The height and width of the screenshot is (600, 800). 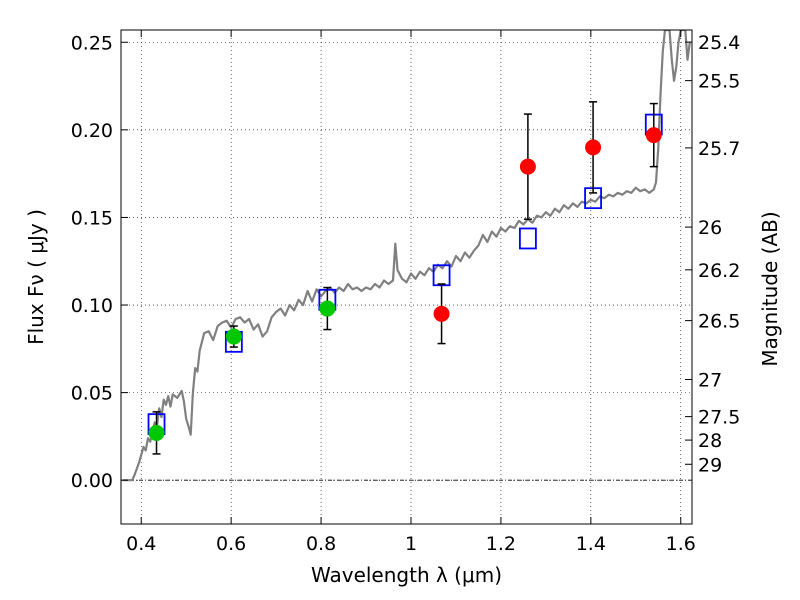 I want to click on x-tick-label: 0.4, so click(x=141, y=544).